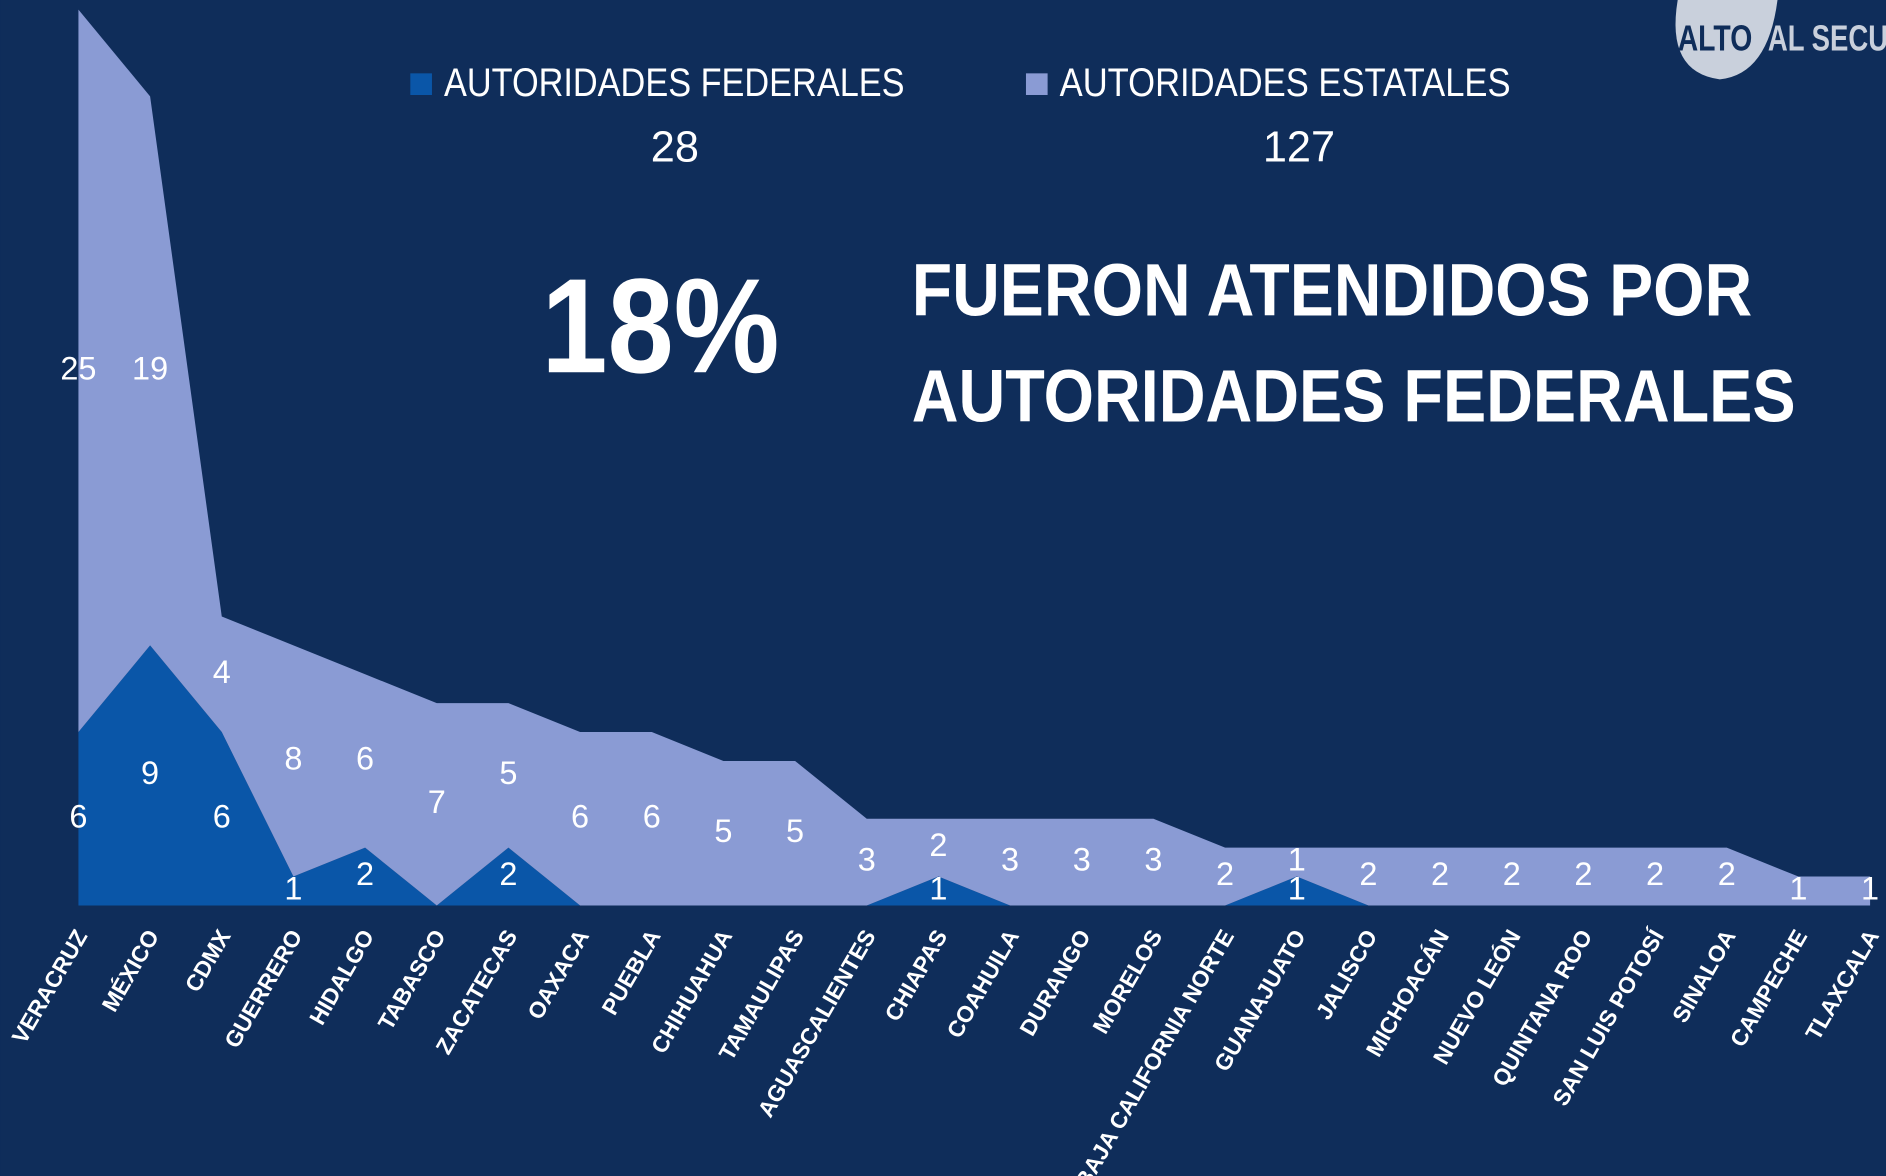 This screenshot has width=1886, height=1176. Describe the element at coordinates (674, 83) in the screenshot. I see `legend-label: AUTORIDADES FEDERALES` at that location.